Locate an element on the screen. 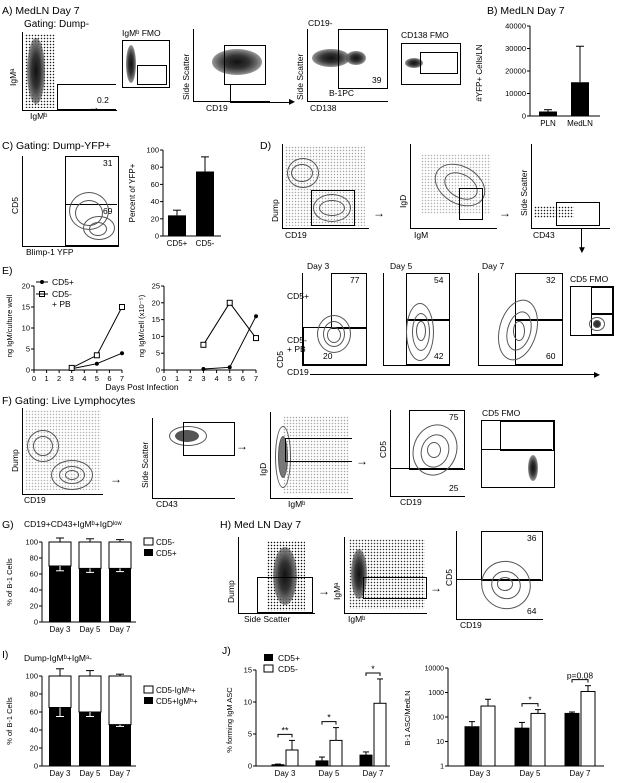 The image size is (617, 783). panel-d-day3-bot: 20 is located at coordinates (328, 356).